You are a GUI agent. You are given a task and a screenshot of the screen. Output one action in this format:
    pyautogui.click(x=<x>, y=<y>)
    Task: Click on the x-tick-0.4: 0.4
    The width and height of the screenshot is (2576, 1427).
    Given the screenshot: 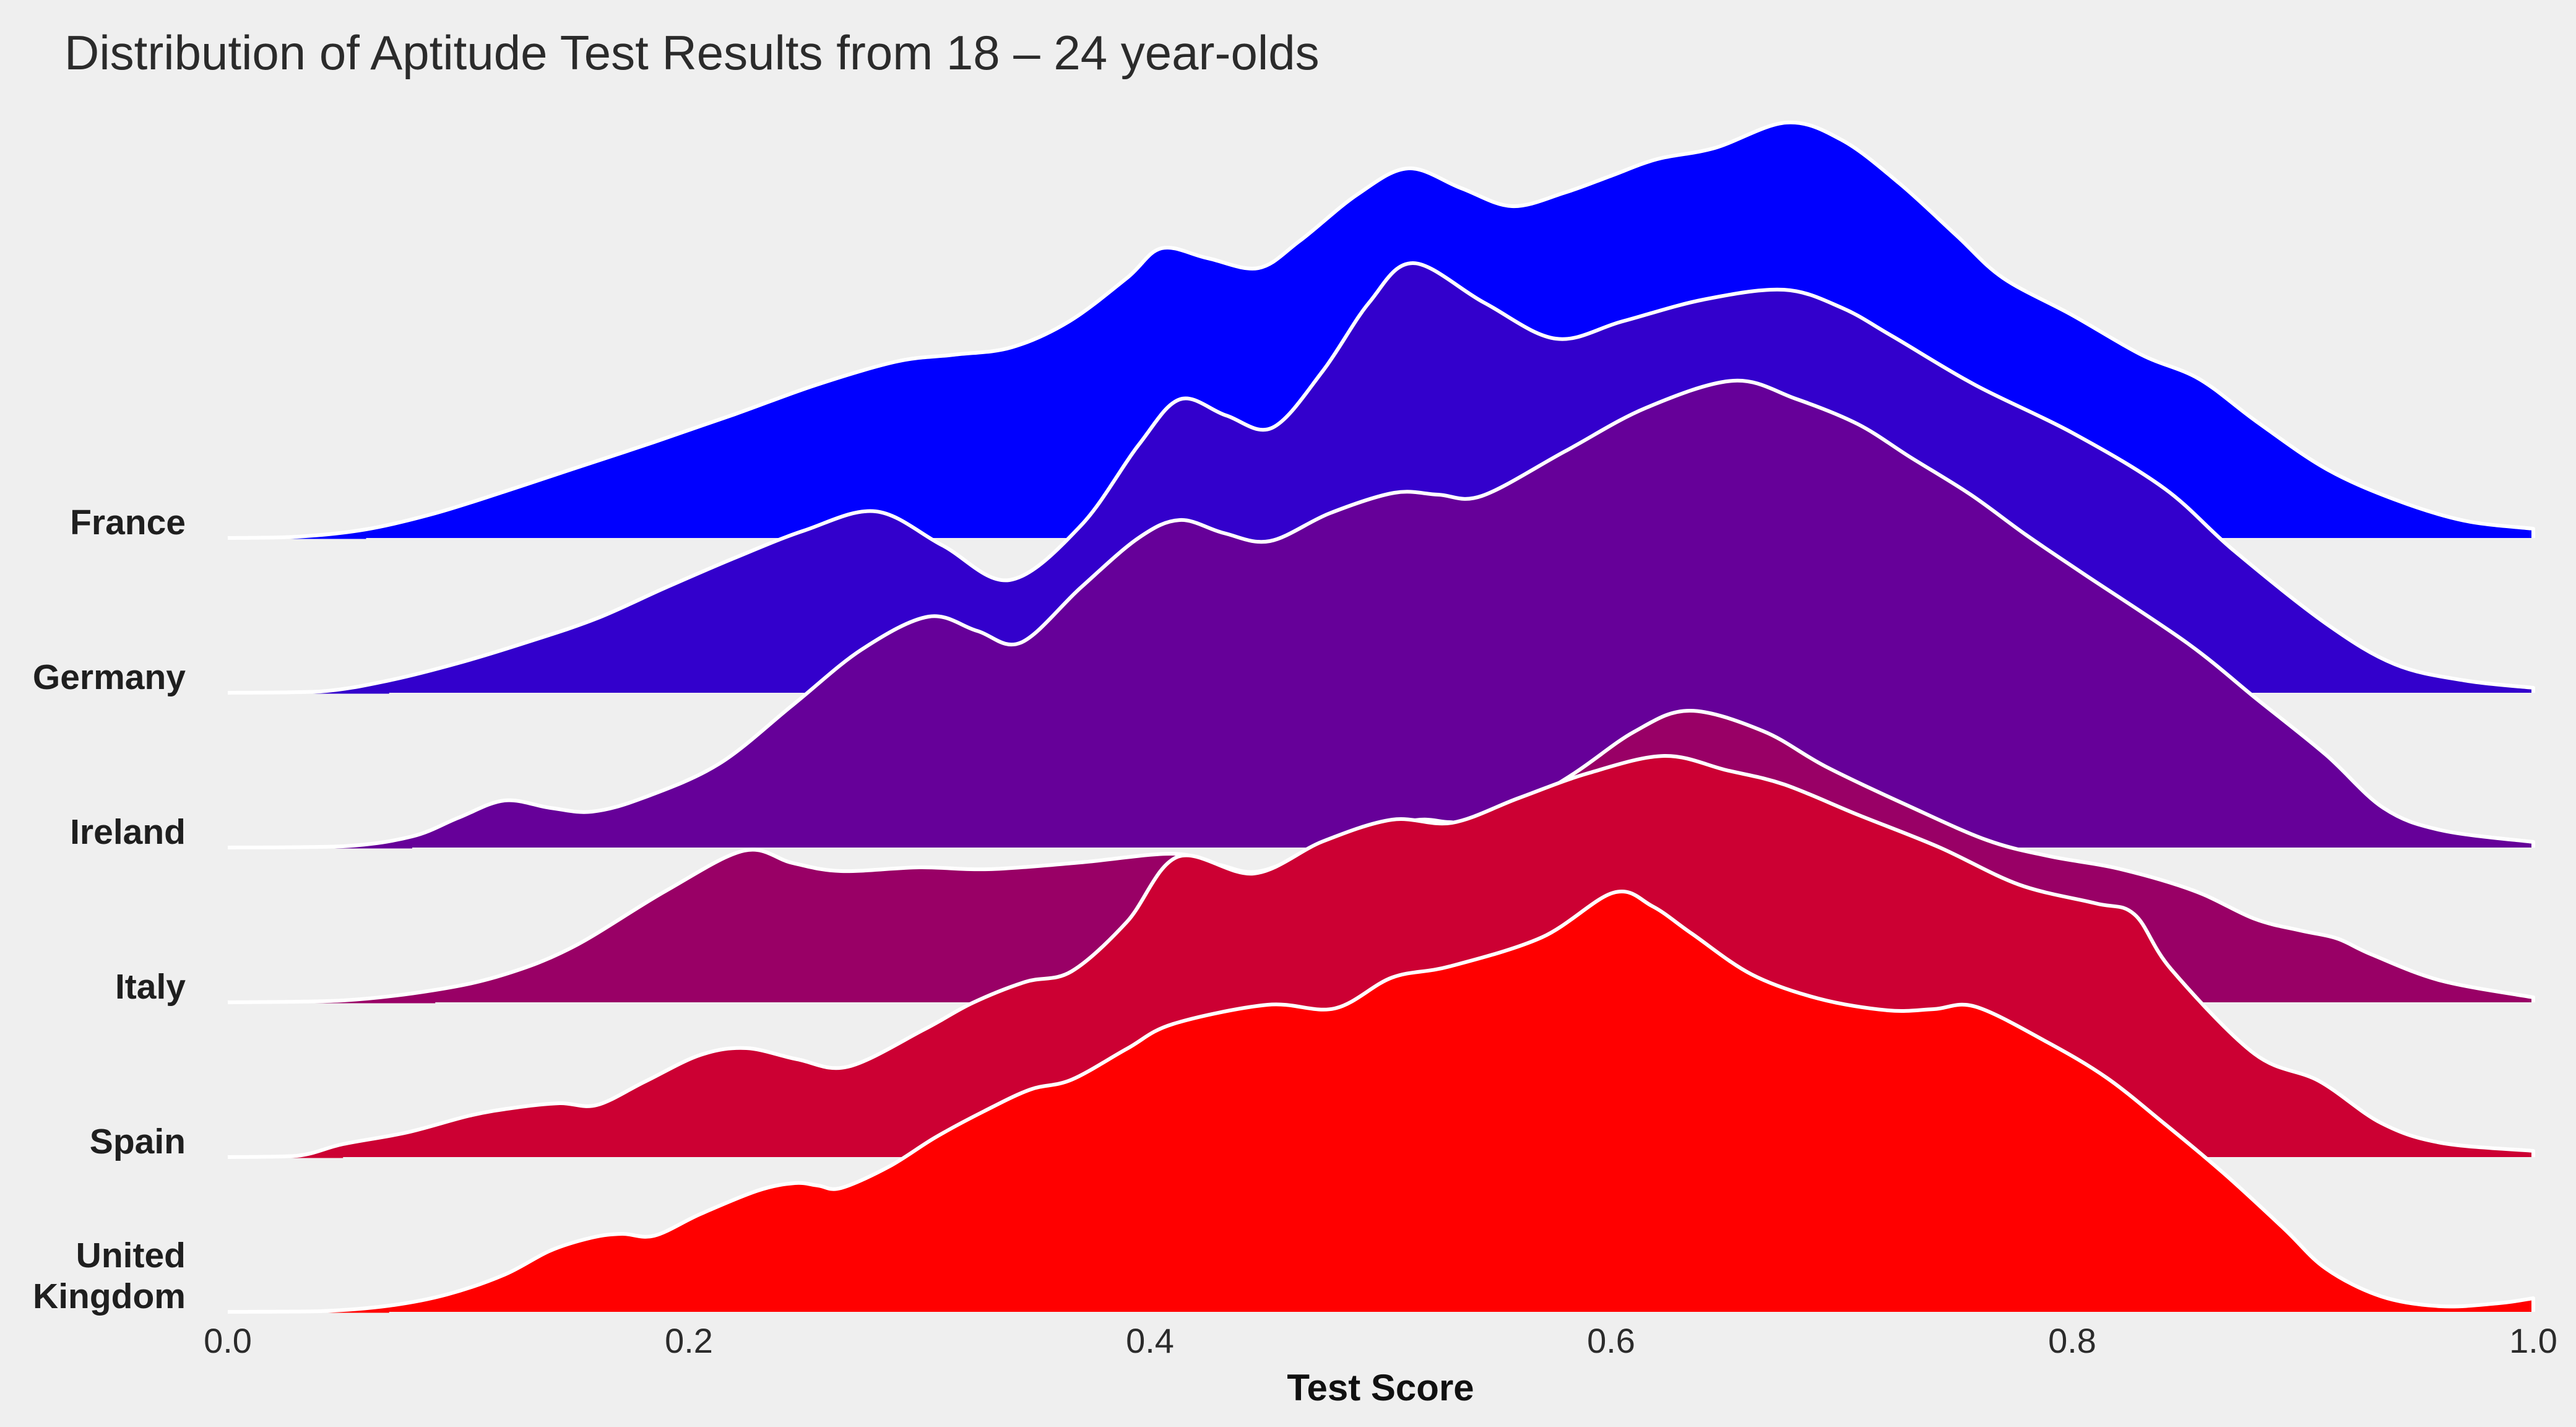 What is the action you would take?
    pyautogui.click(x=1150, y=1340)
    